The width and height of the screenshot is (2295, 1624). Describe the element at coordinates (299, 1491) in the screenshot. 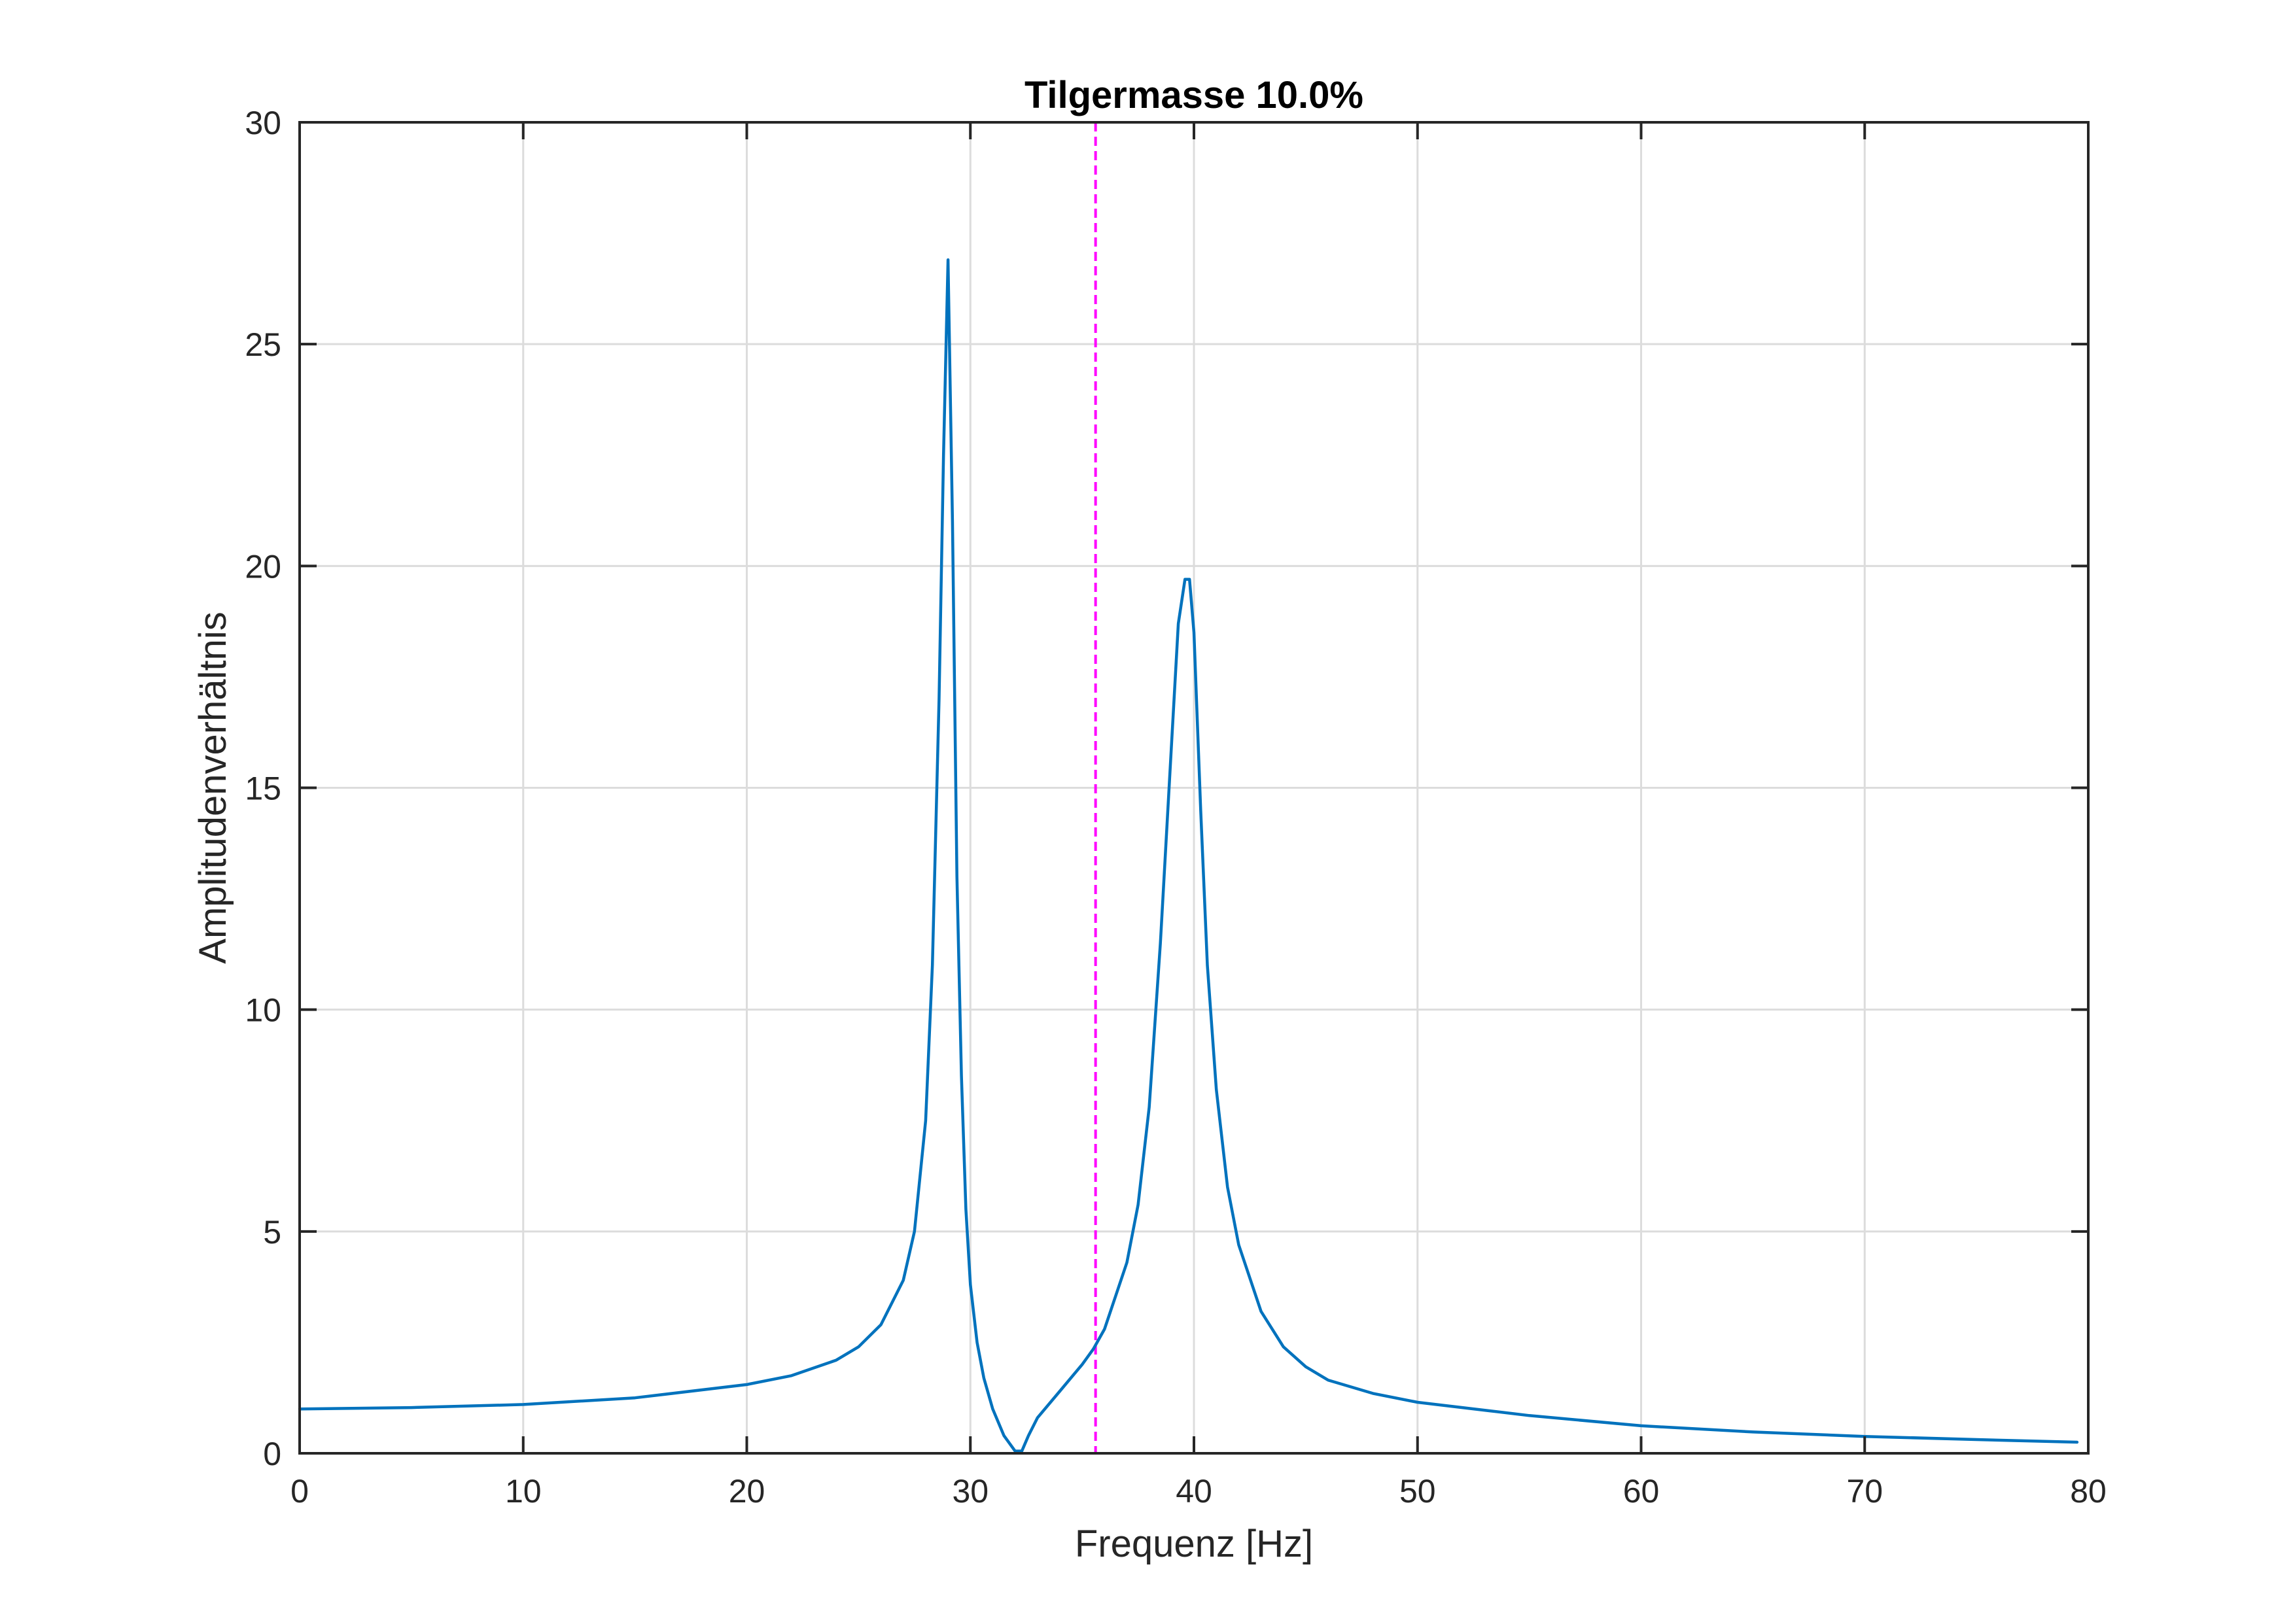

I see `x-tick-label: 0` at that location.